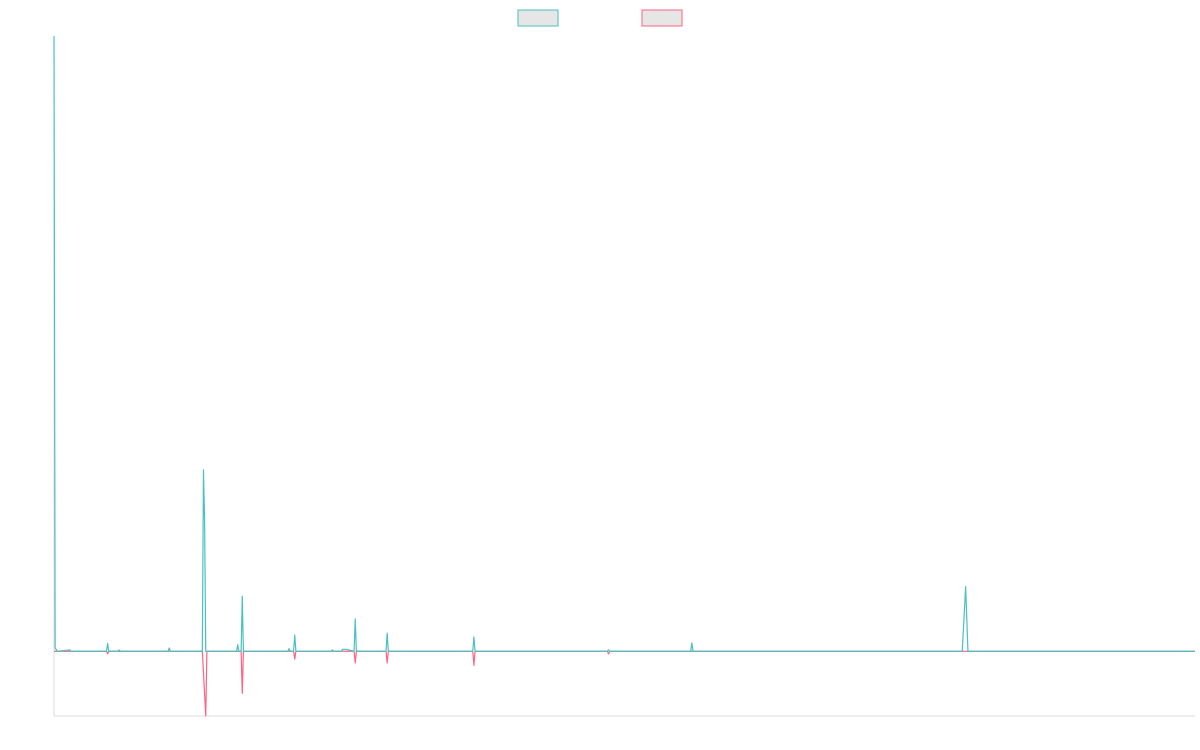 This screenshot has width=1200, height=750. Describe the element at coordinates (600, 18) in the screenshot. I see `legend` at that location.